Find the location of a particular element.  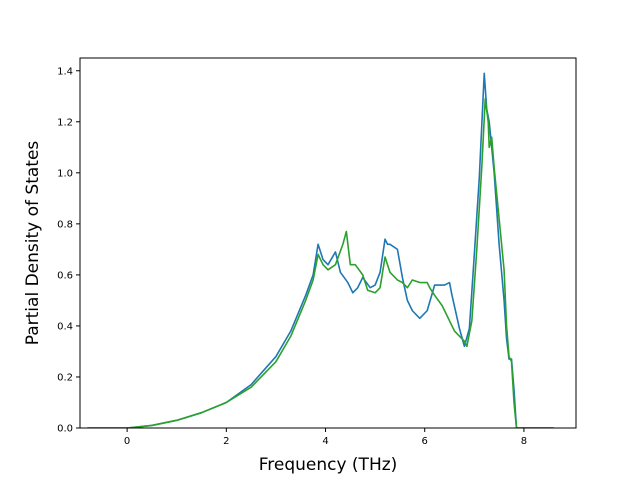

y-tick-label: 1.2 is located at coordinates (65, 122).